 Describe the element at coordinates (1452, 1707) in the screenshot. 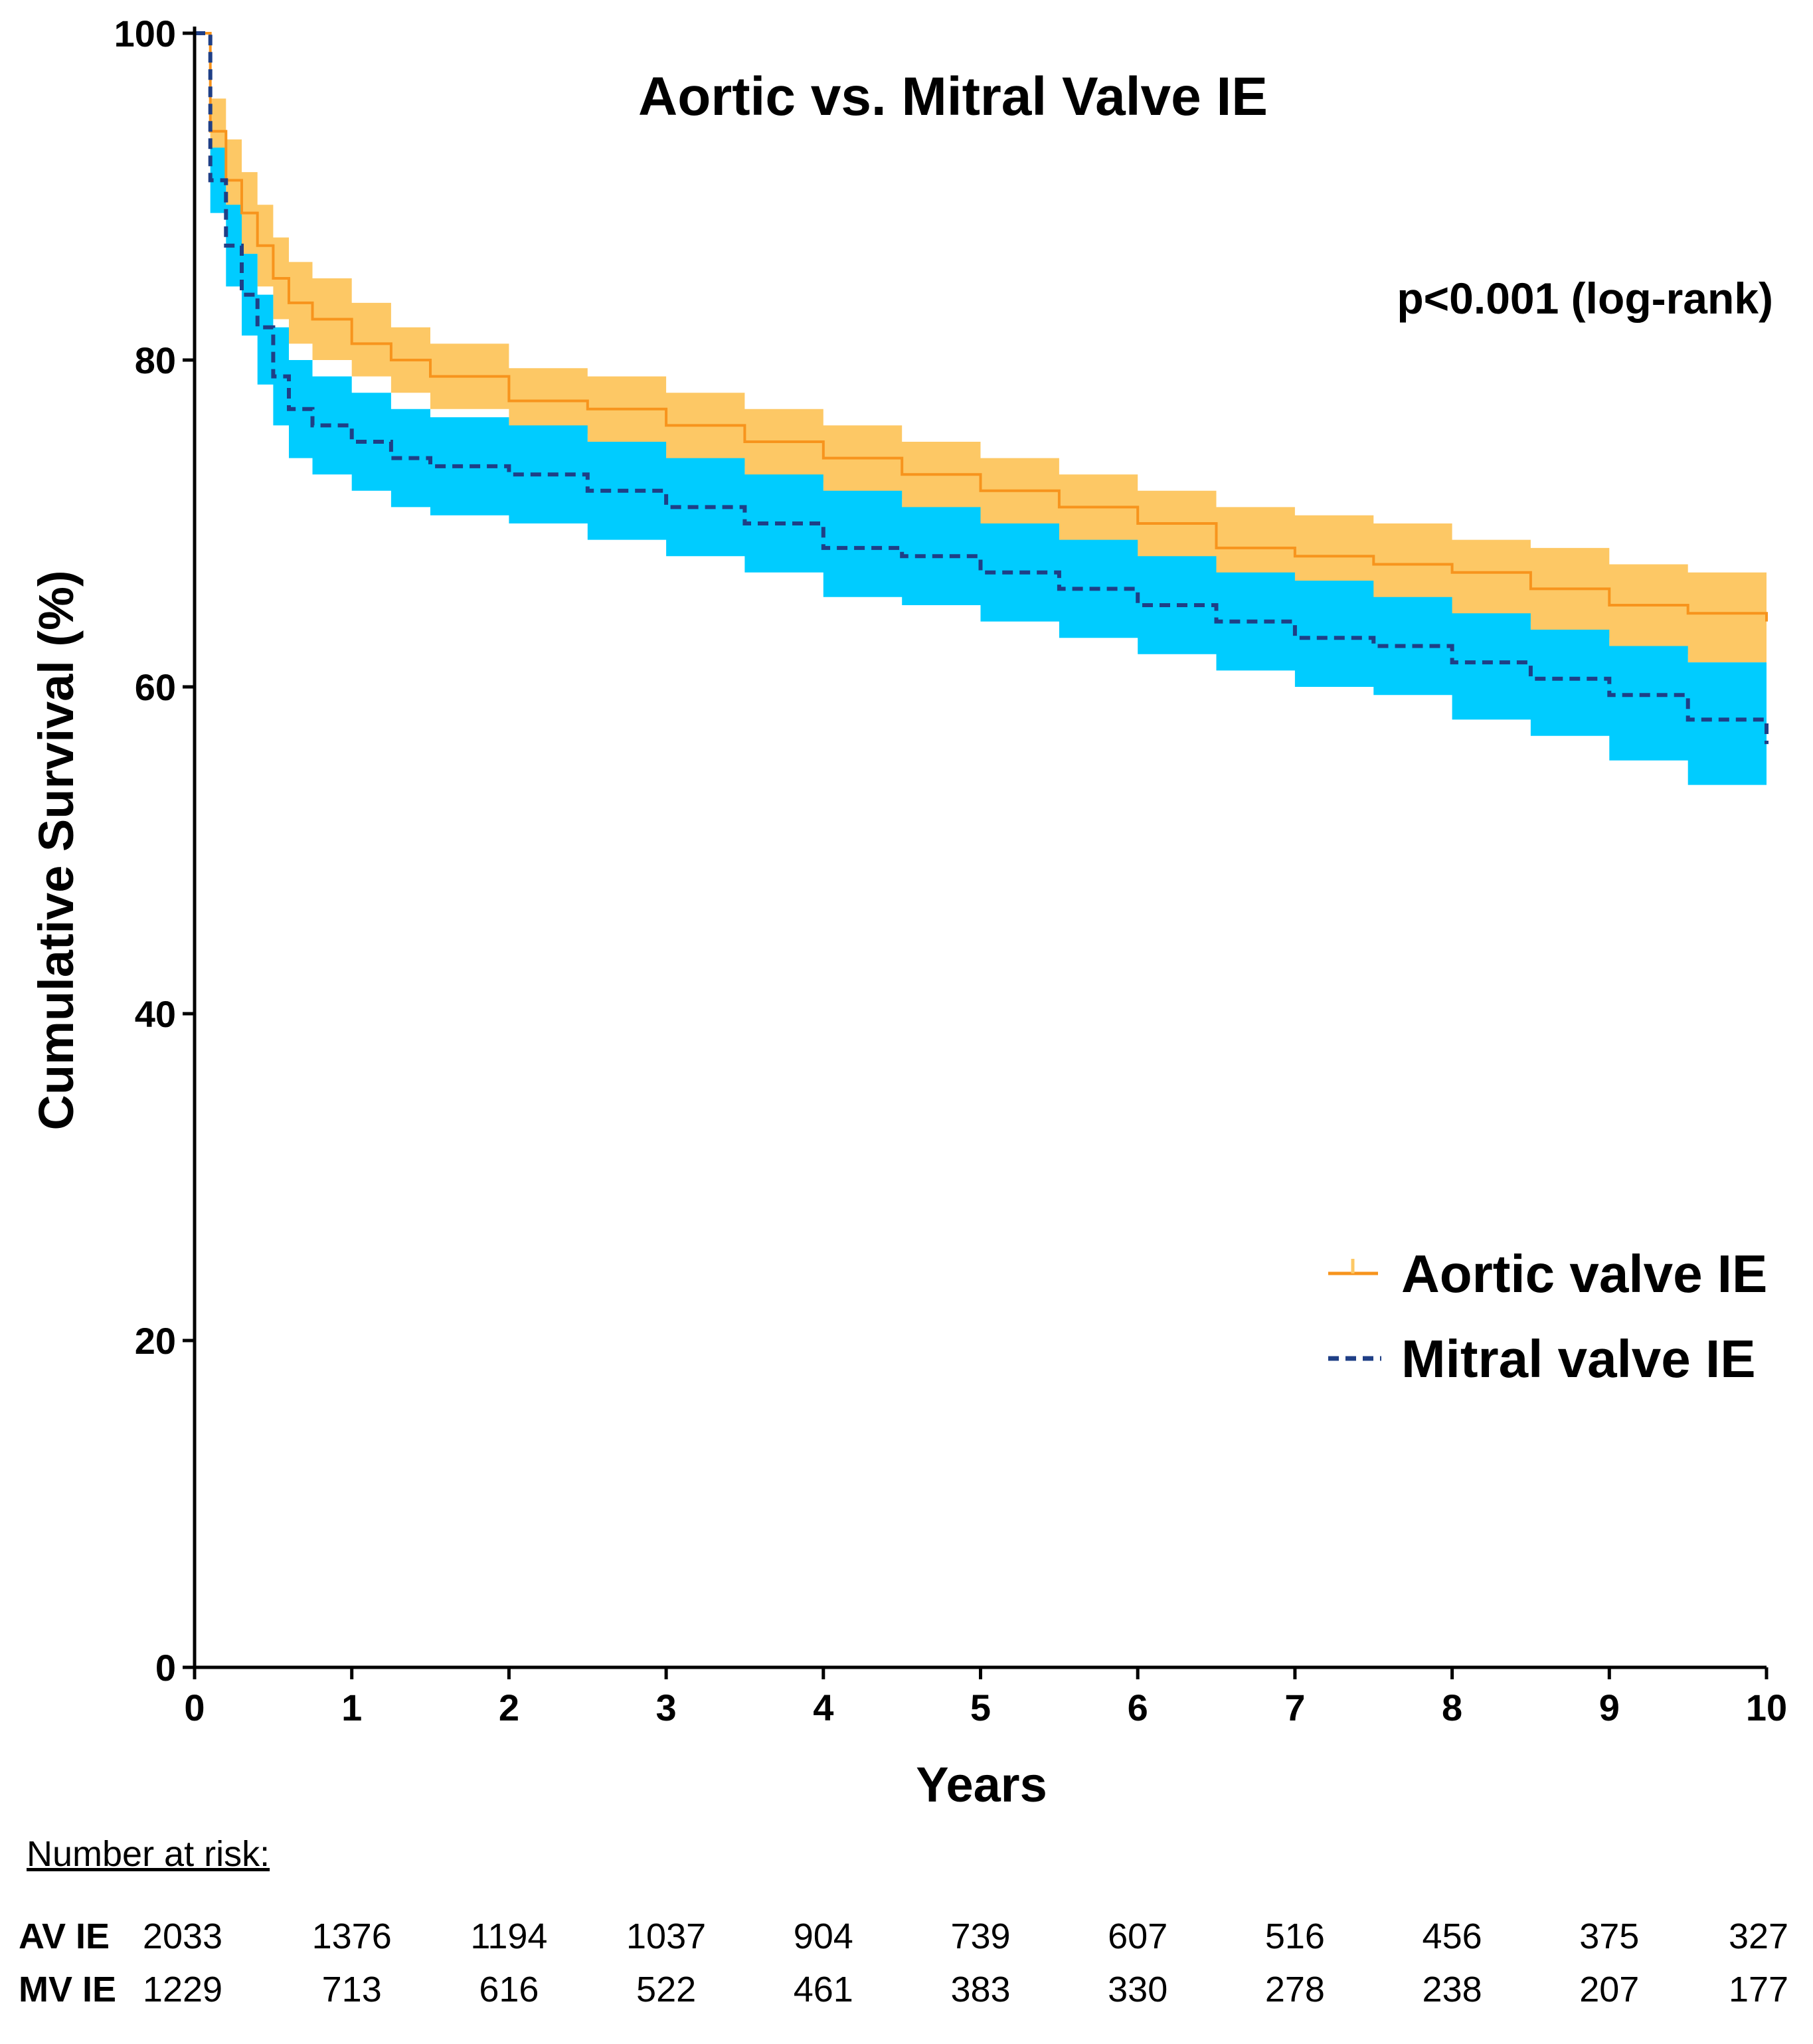

I see `x-tick-label: 8` at that location.